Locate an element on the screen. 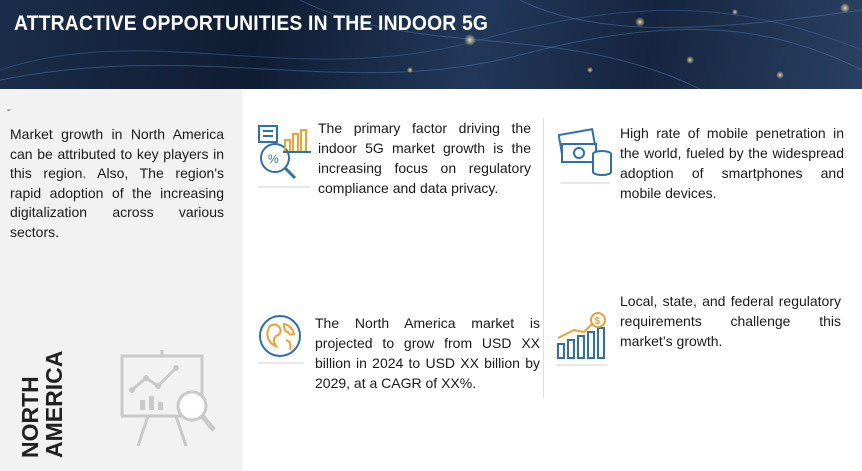 The image size is (862, 471). region-name-line2: AMERICA is located at coordinates (54, 404).